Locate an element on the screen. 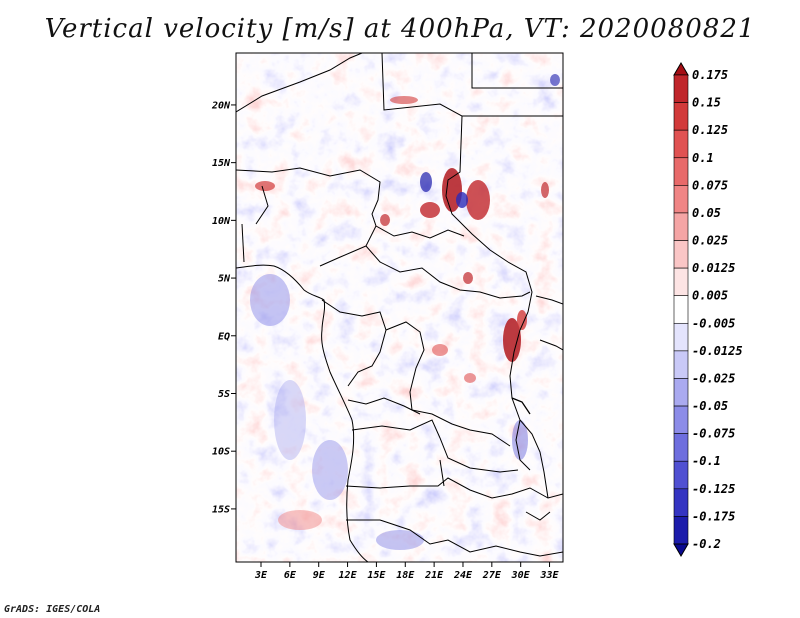 This screenshot has height=618, width=800. latitude-axis: 20N 15N 10N 5N EQ 5S 10S 15S is located at coordinates (223, 307).